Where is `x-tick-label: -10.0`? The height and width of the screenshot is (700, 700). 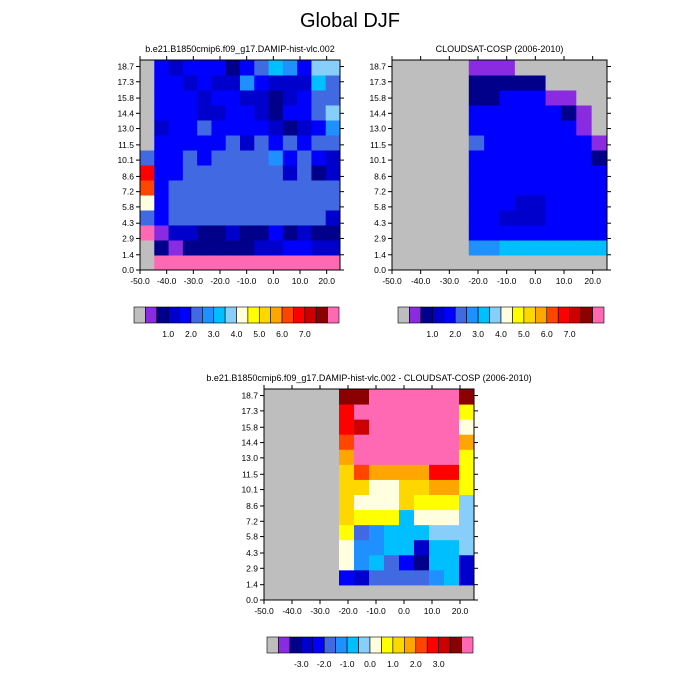 x-tick-label: -10.0 is located at coordinates (247, 281).